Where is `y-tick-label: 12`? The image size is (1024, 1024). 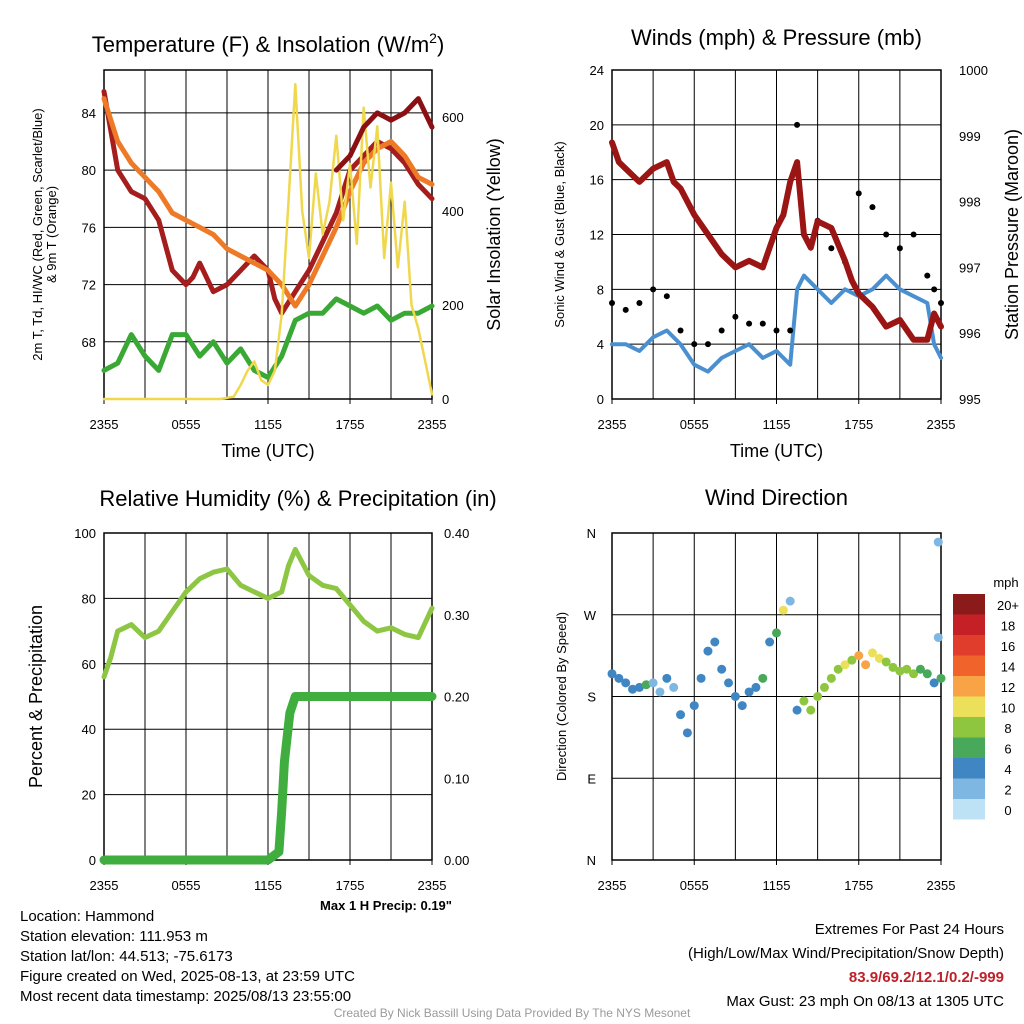 y-tick-label: 12 is located at coordinates (597, 235).